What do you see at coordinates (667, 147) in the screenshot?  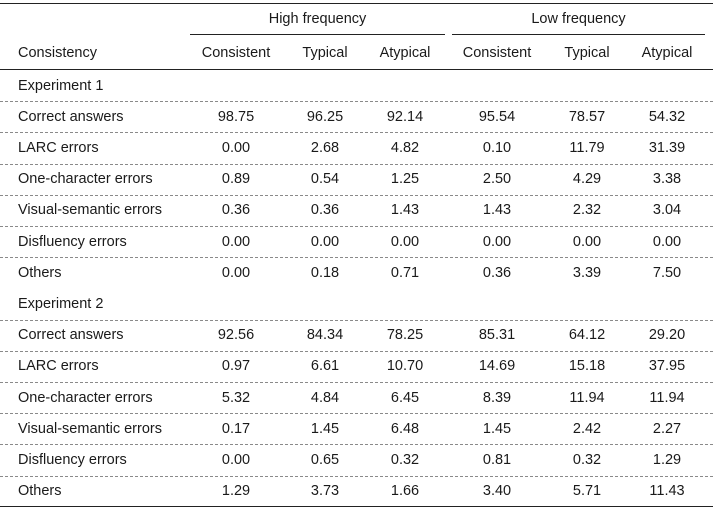 I see `cell-value: 31.39` at bounding box center [667, 147].